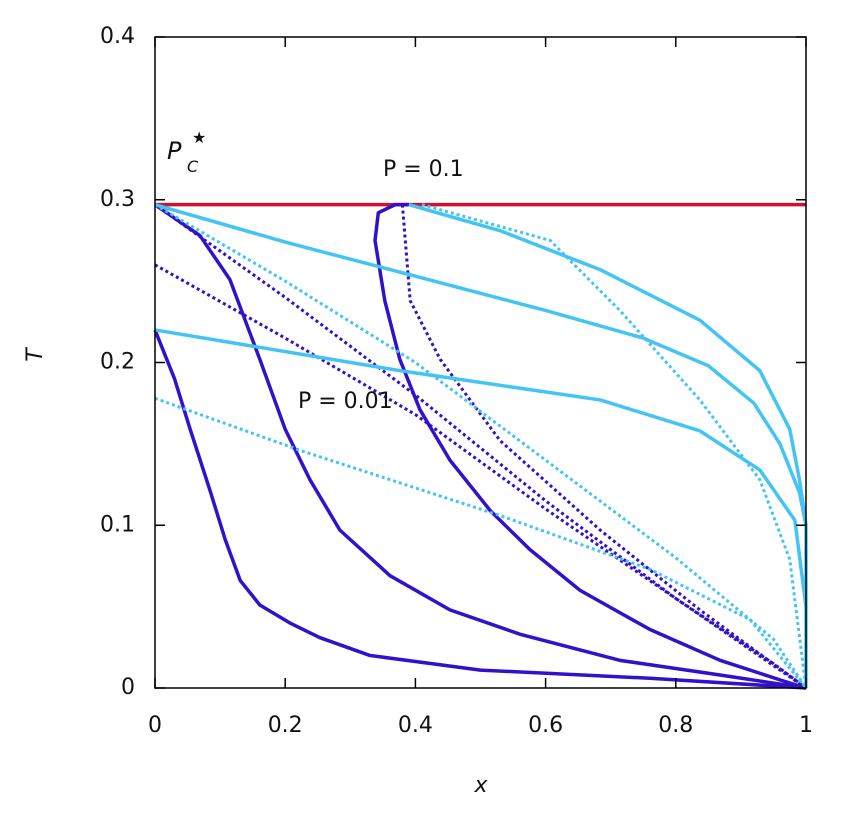 This screenshot has width=846, height=828. What do you see at coordinates (415, 725) in the screenshot?
I see `x-tick-label: 0.4` at bounding box center [415, 725].